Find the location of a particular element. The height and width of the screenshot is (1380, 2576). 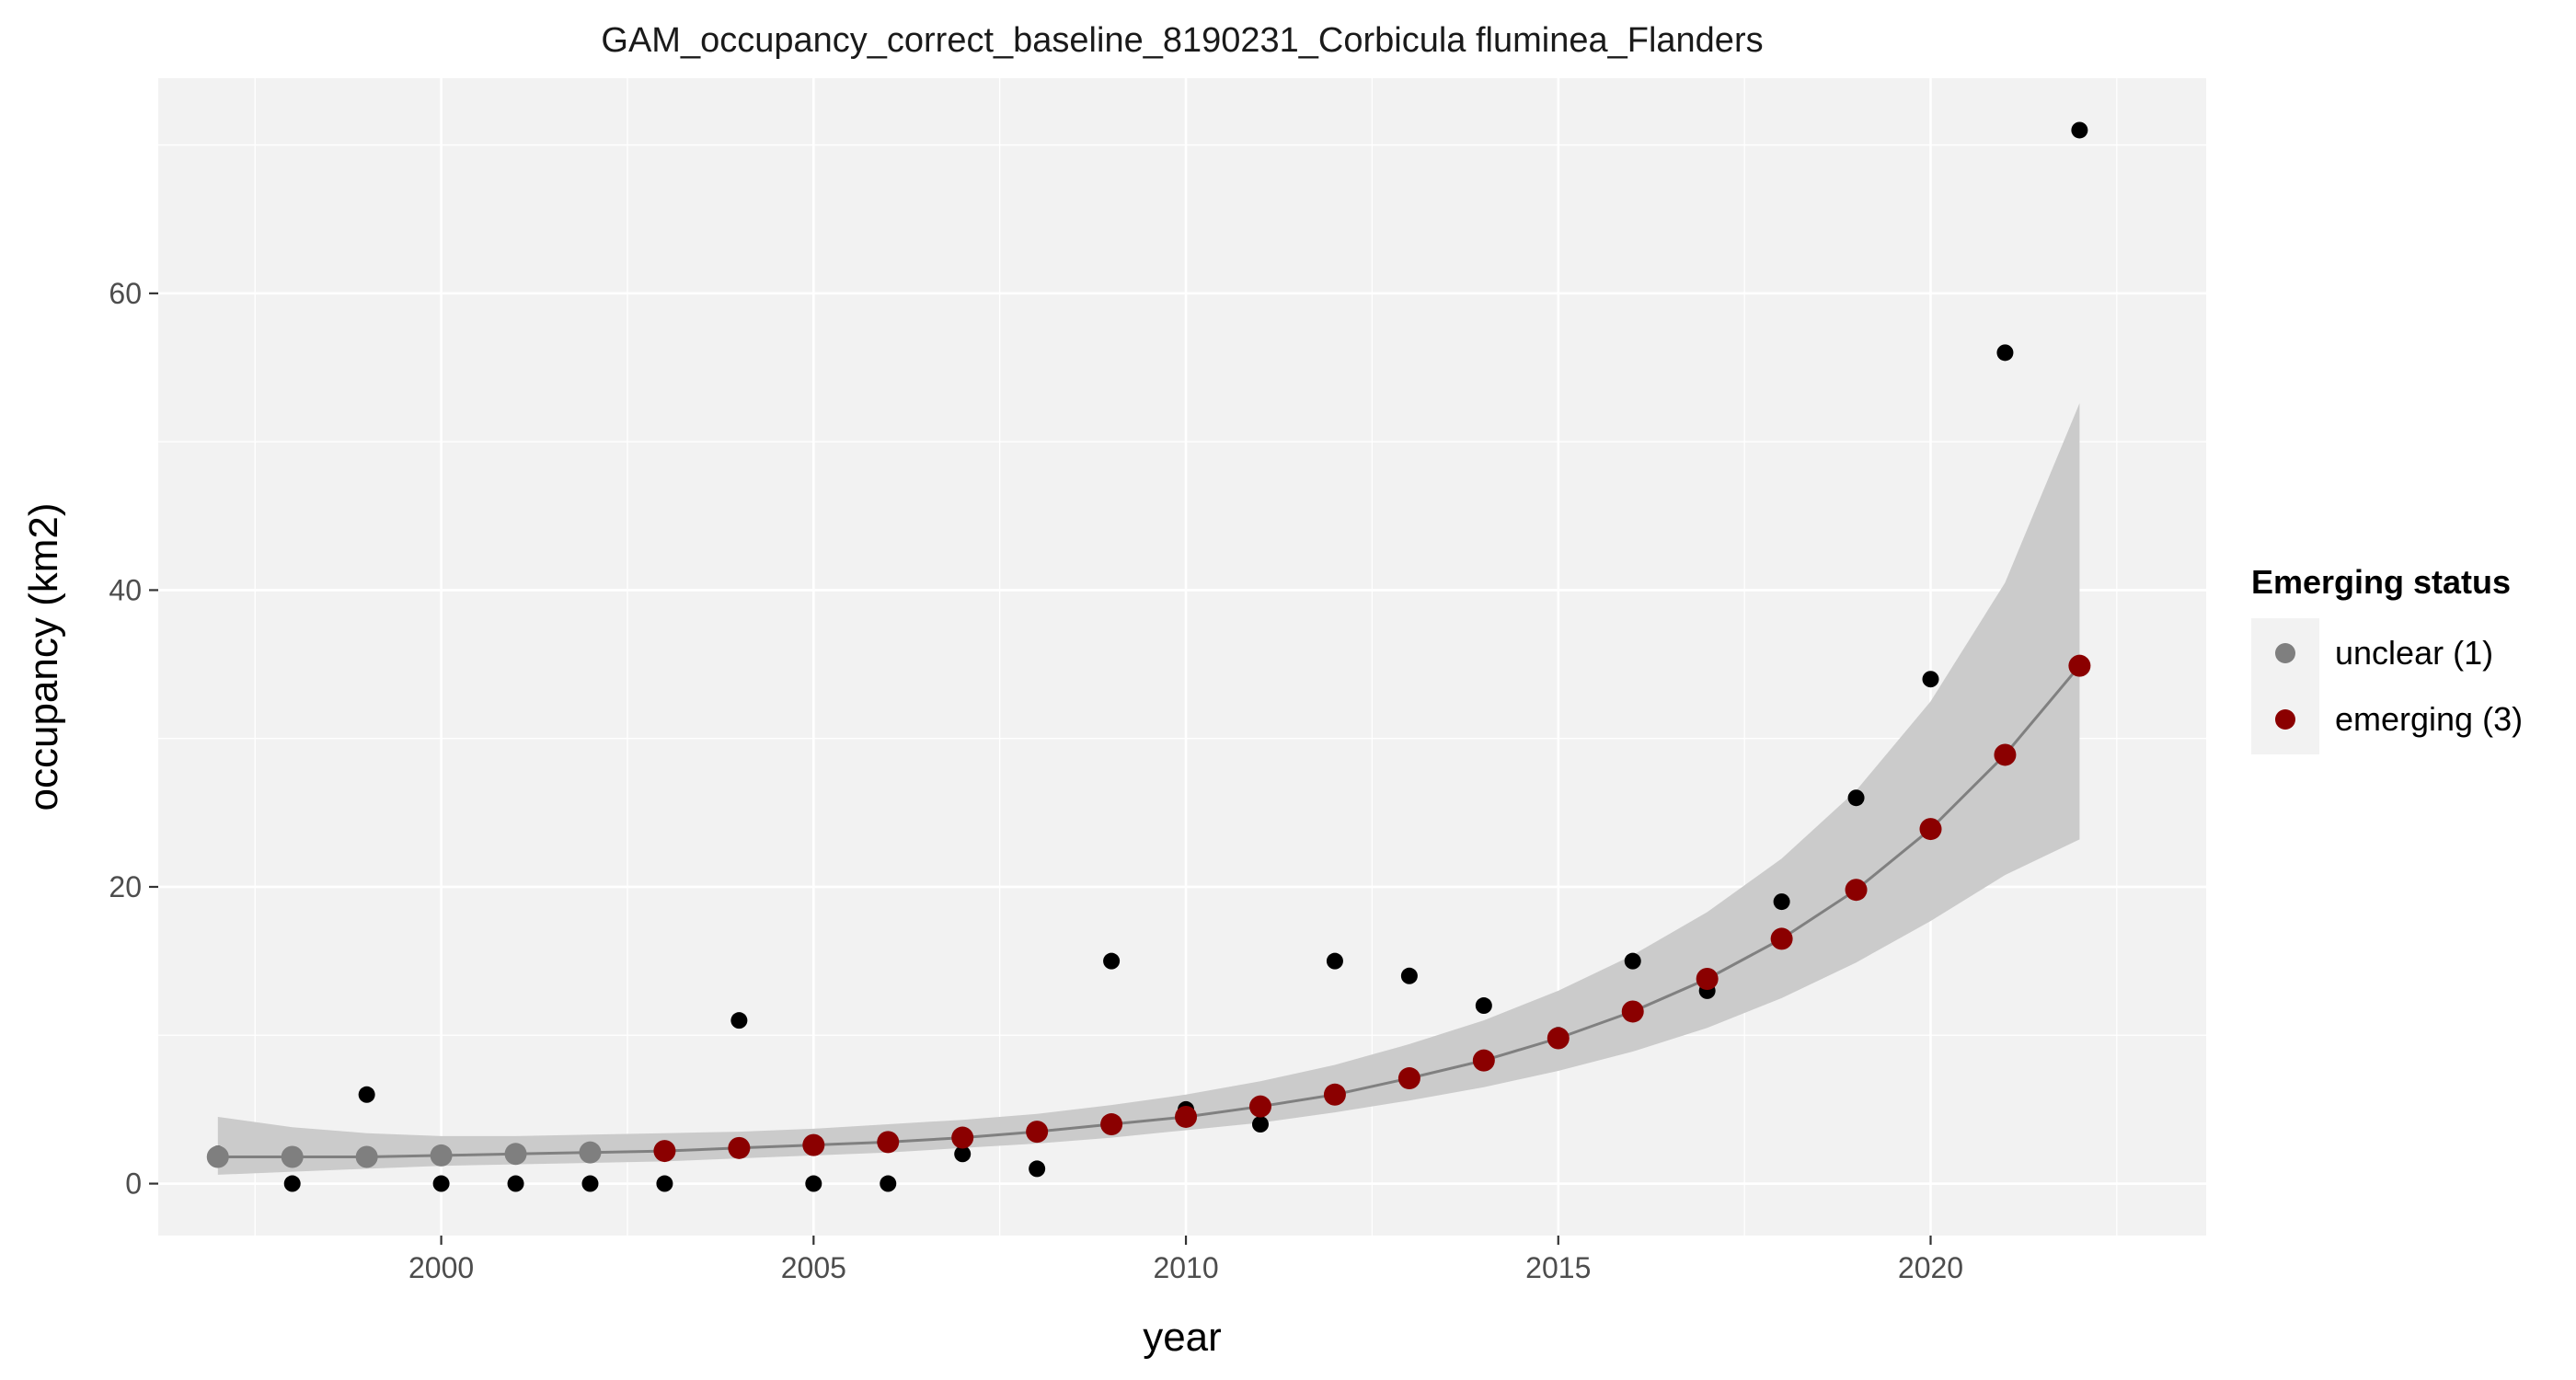

y-tick-label: 40 is located at coordinates (126, 589).